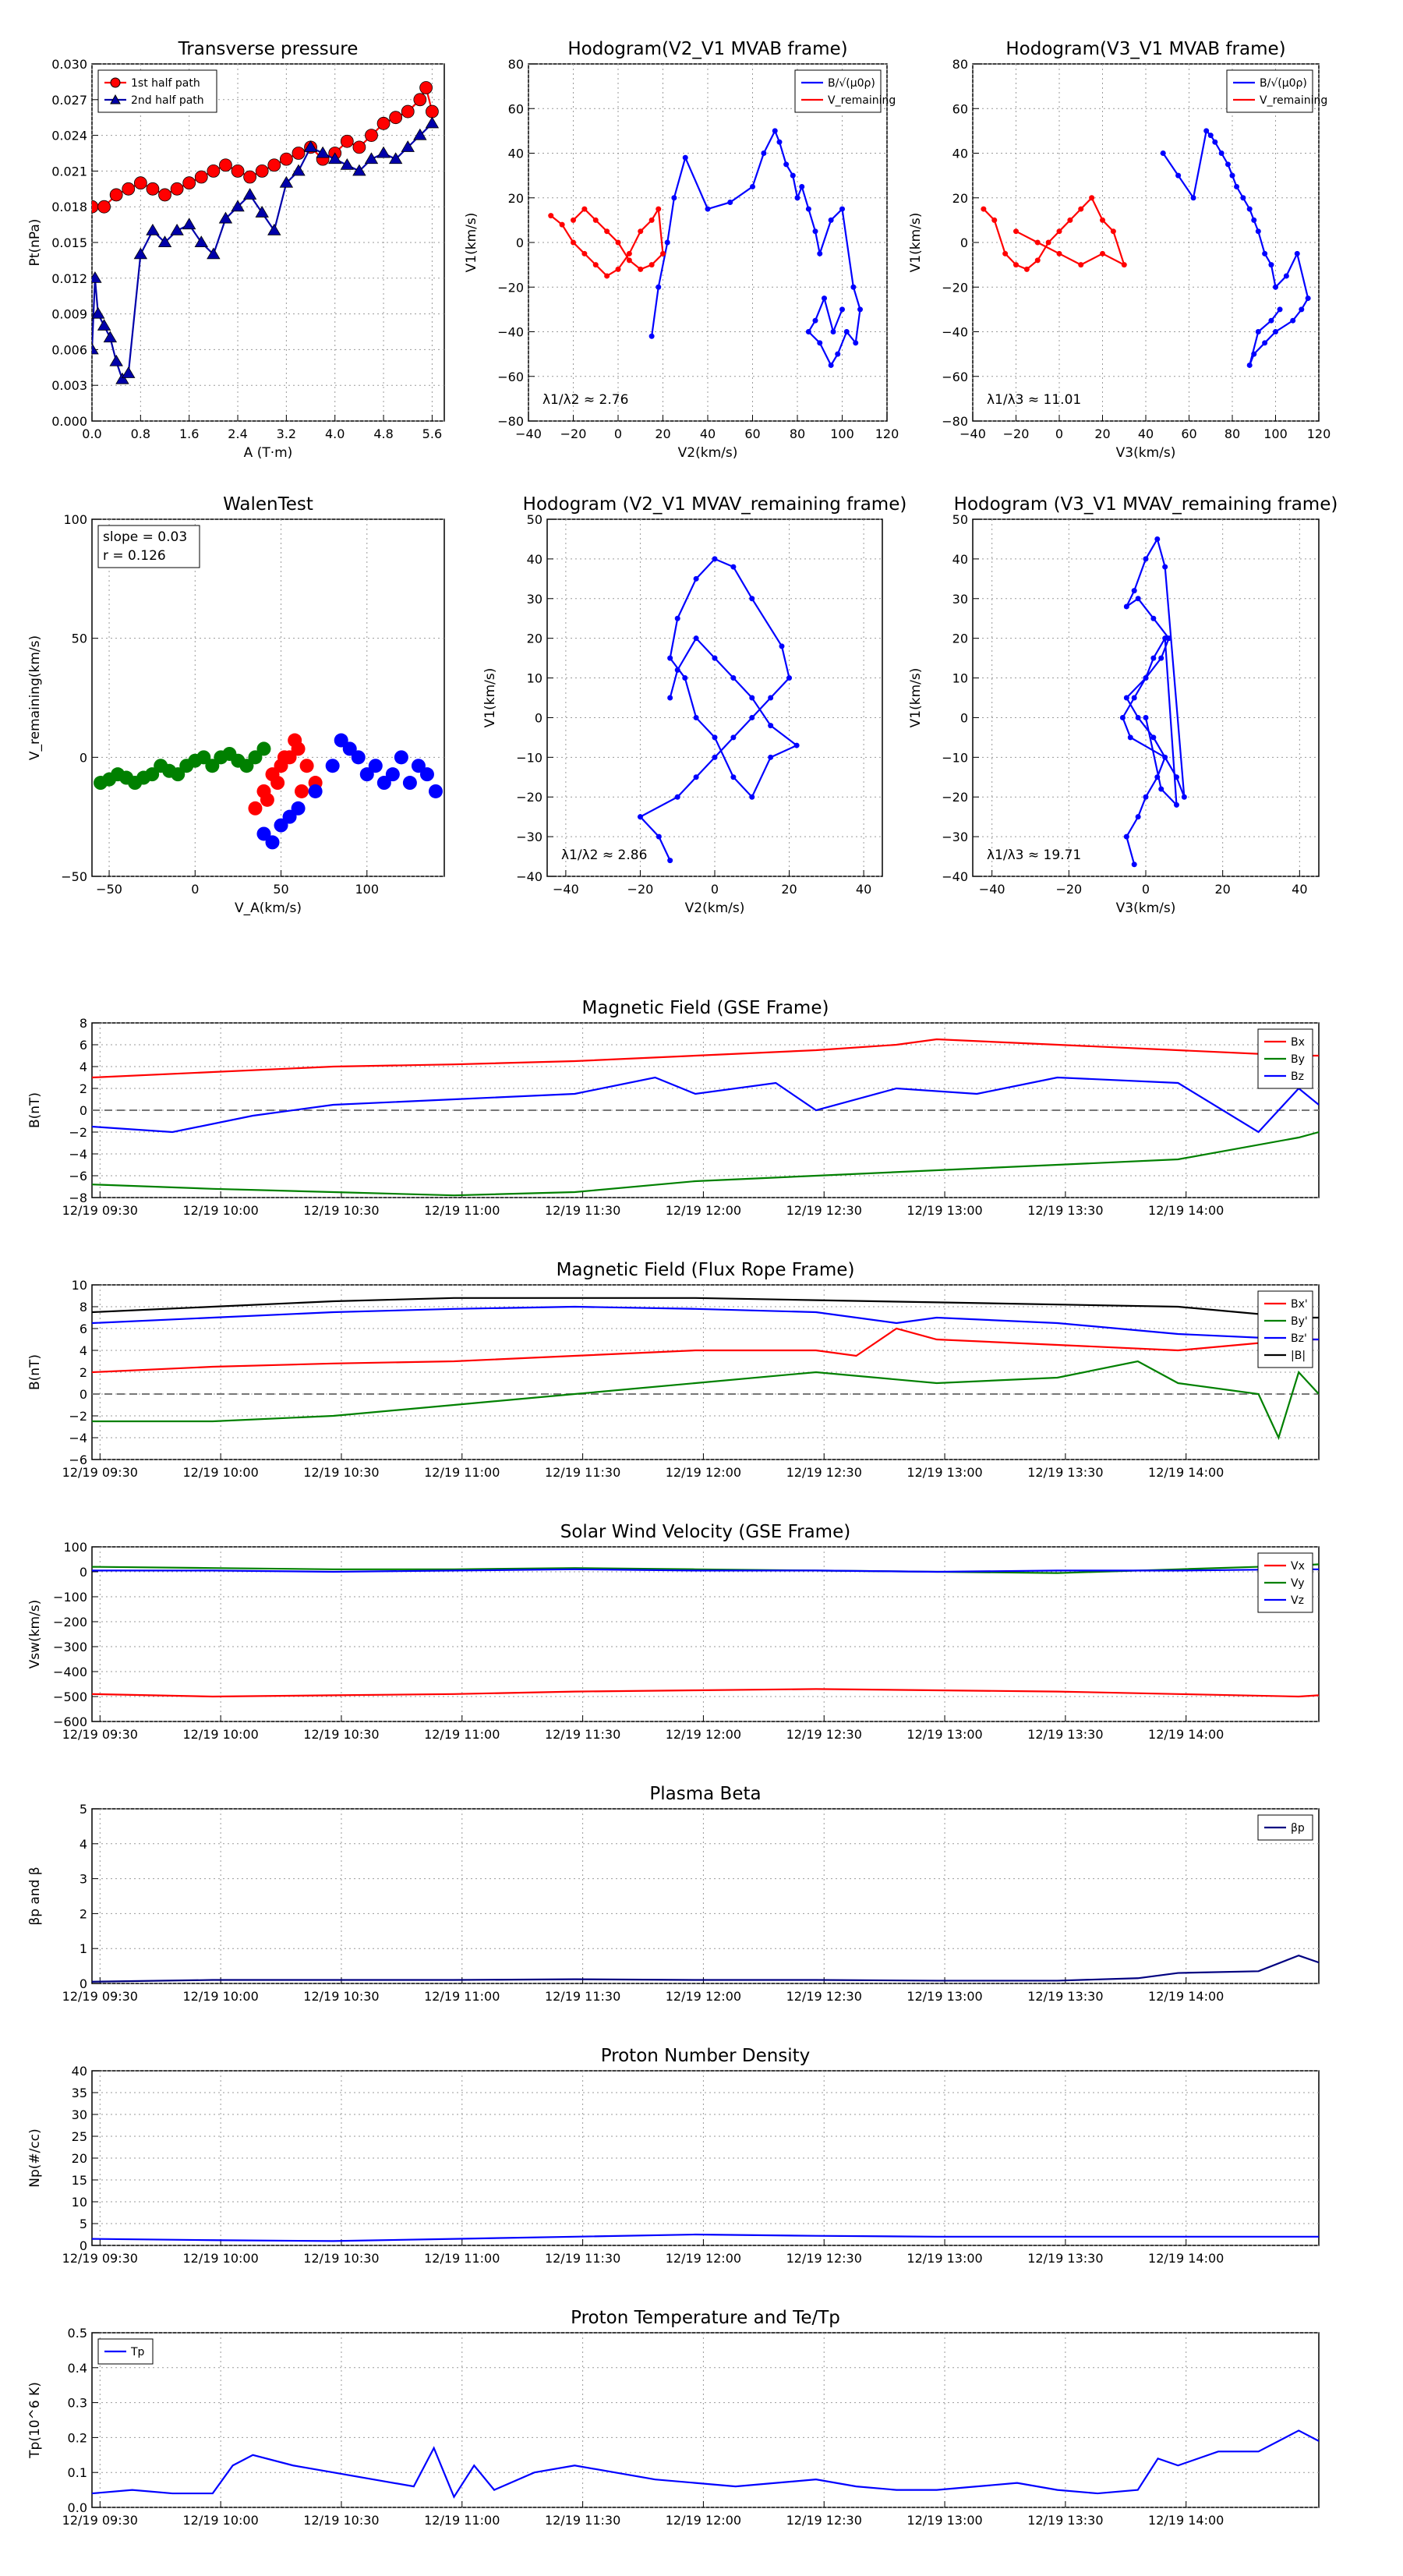 The image size is (1403, 2576). I want to click on y-tick-label: 8, so click(83, 1307).